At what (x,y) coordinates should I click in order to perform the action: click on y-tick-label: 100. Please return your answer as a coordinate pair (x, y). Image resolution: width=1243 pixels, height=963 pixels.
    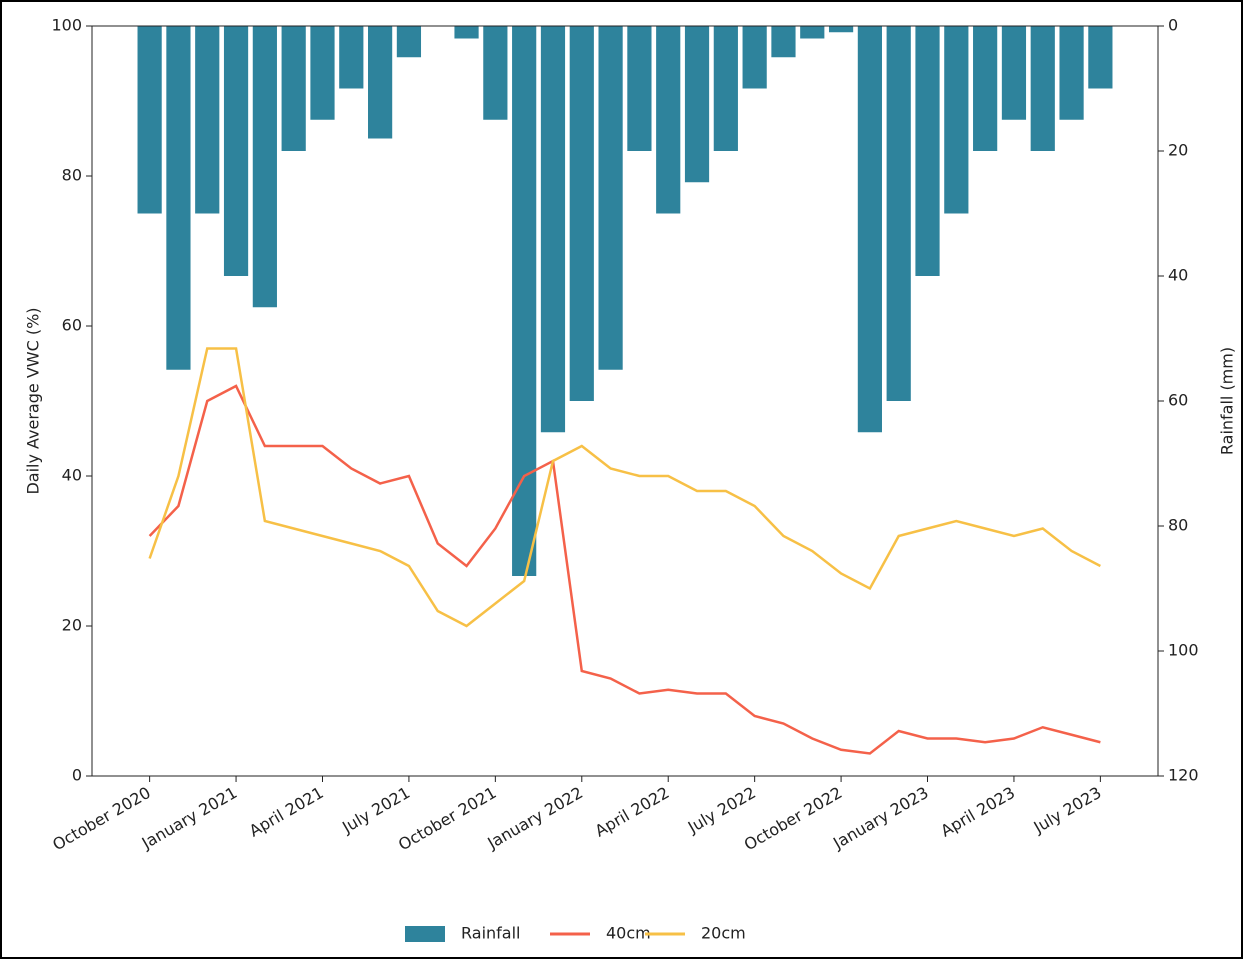
    Looking at the image, I should click on (66, 25).